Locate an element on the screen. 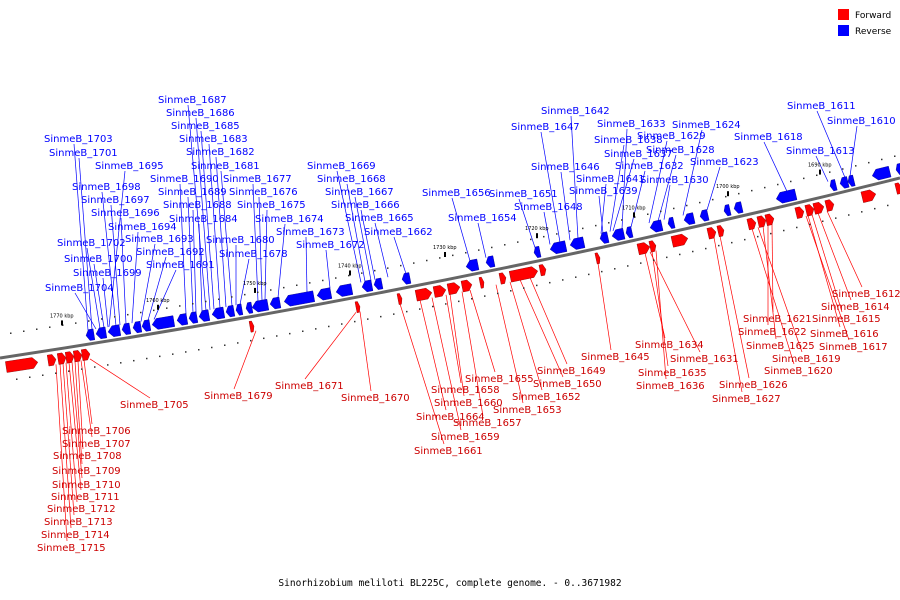 The width and height of the screenshot is (900, 600). forward-gene-label: SinmeB_1652 is located at coordinates (546, 397).